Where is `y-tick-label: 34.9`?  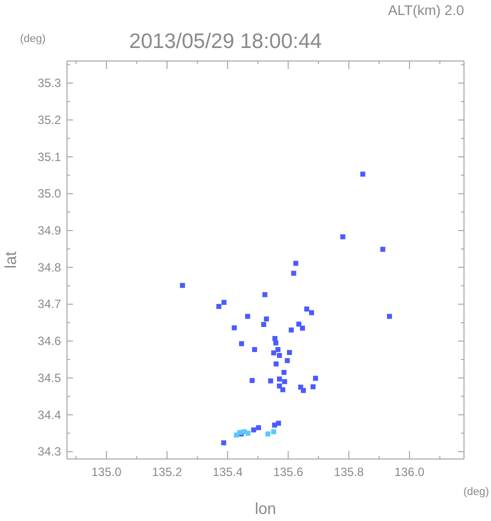 y-tick-label: 34.9 is located at coordinates (50, 231).